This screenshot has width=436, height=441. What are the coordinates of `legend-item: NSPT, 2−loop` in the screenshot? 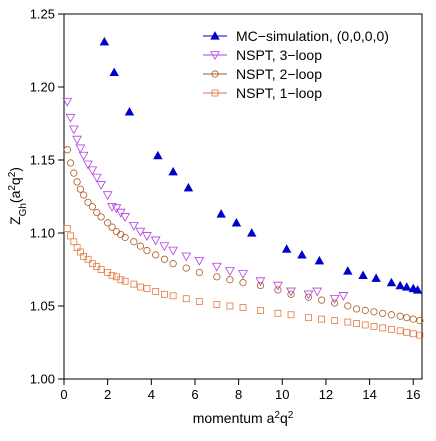 It's located at (262, 74).